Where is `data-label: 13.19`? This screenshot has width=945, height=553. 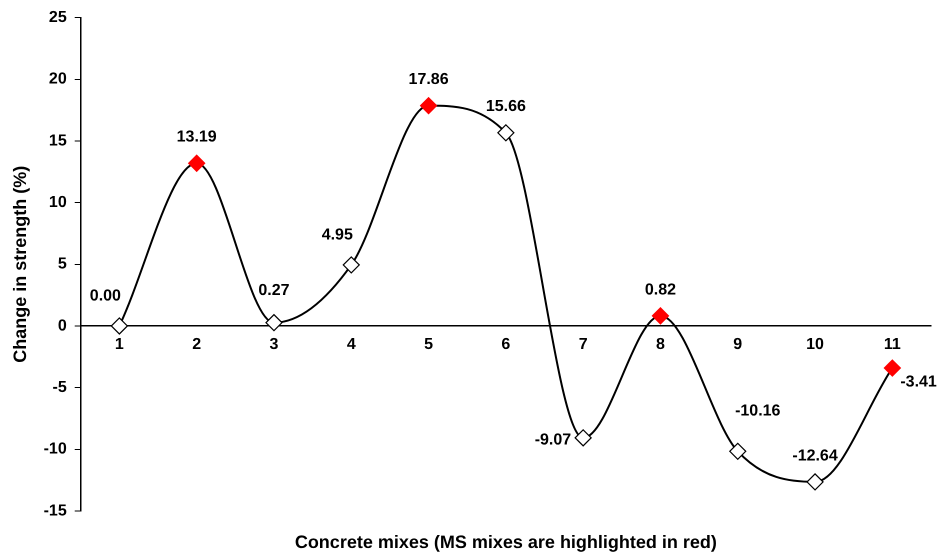
data-label: 13.19 is located at coordinates (196, 137).